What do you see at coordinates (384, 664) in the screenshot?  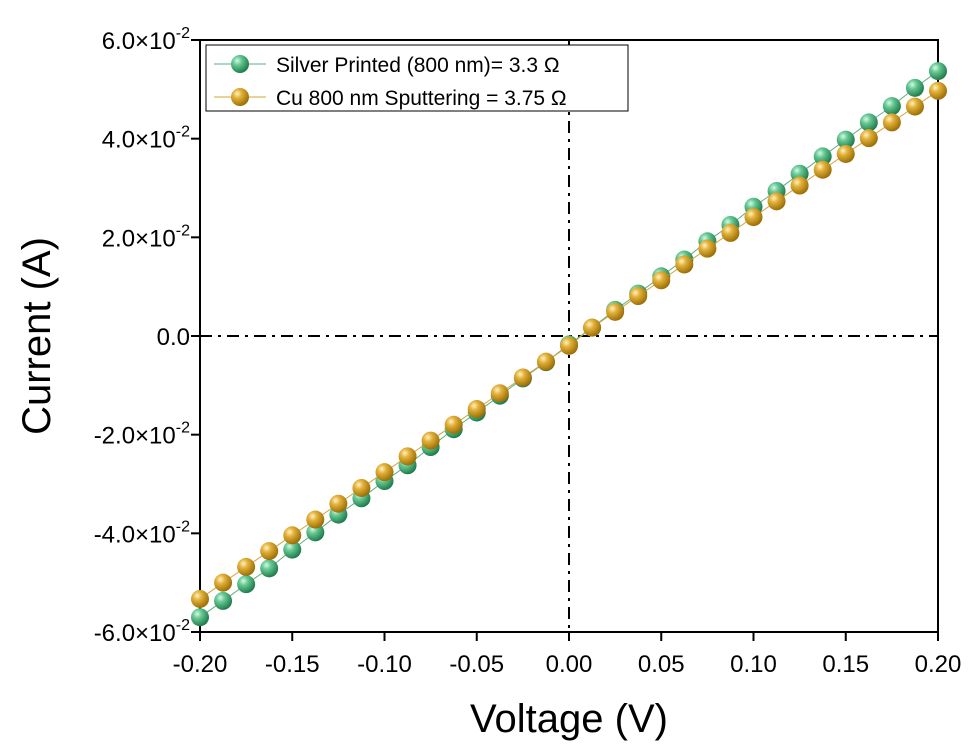 I see `x-tick-label: -0.10` at bounding box center [384, 664].